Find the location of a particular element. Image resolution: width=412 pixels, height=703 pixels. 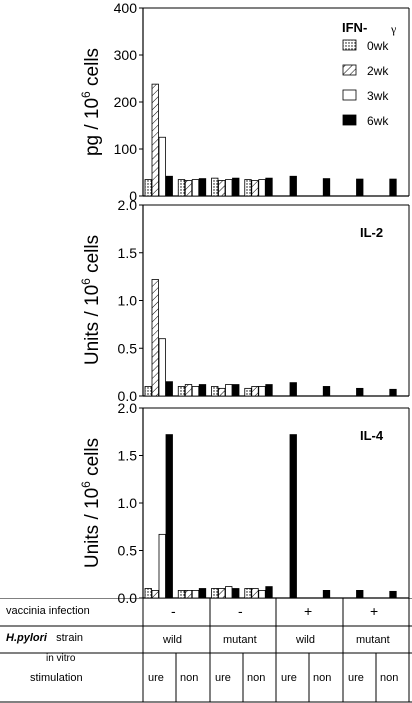

y-tick-label: 1.5 is located at coordinates (128, 456).